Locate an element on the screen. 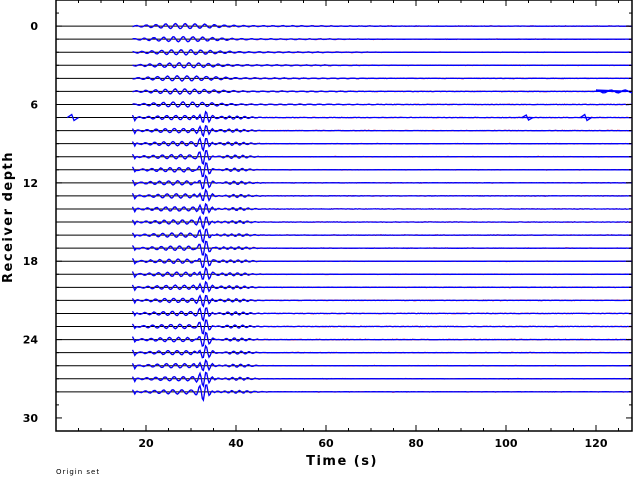 The height and width of the screenshot is (478, 640). x-tick-label: 80 is located at coordinates (416, 443).